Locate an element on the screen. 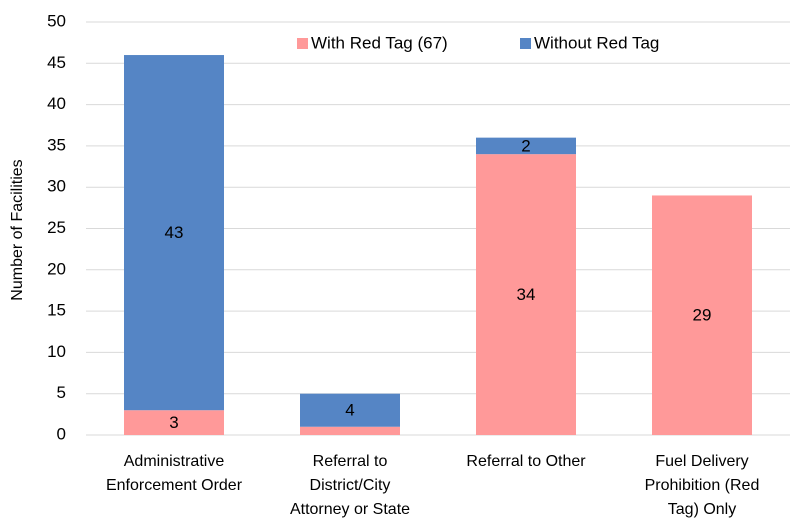  y-tick-label: 30 is located at coordinates (56, 186).